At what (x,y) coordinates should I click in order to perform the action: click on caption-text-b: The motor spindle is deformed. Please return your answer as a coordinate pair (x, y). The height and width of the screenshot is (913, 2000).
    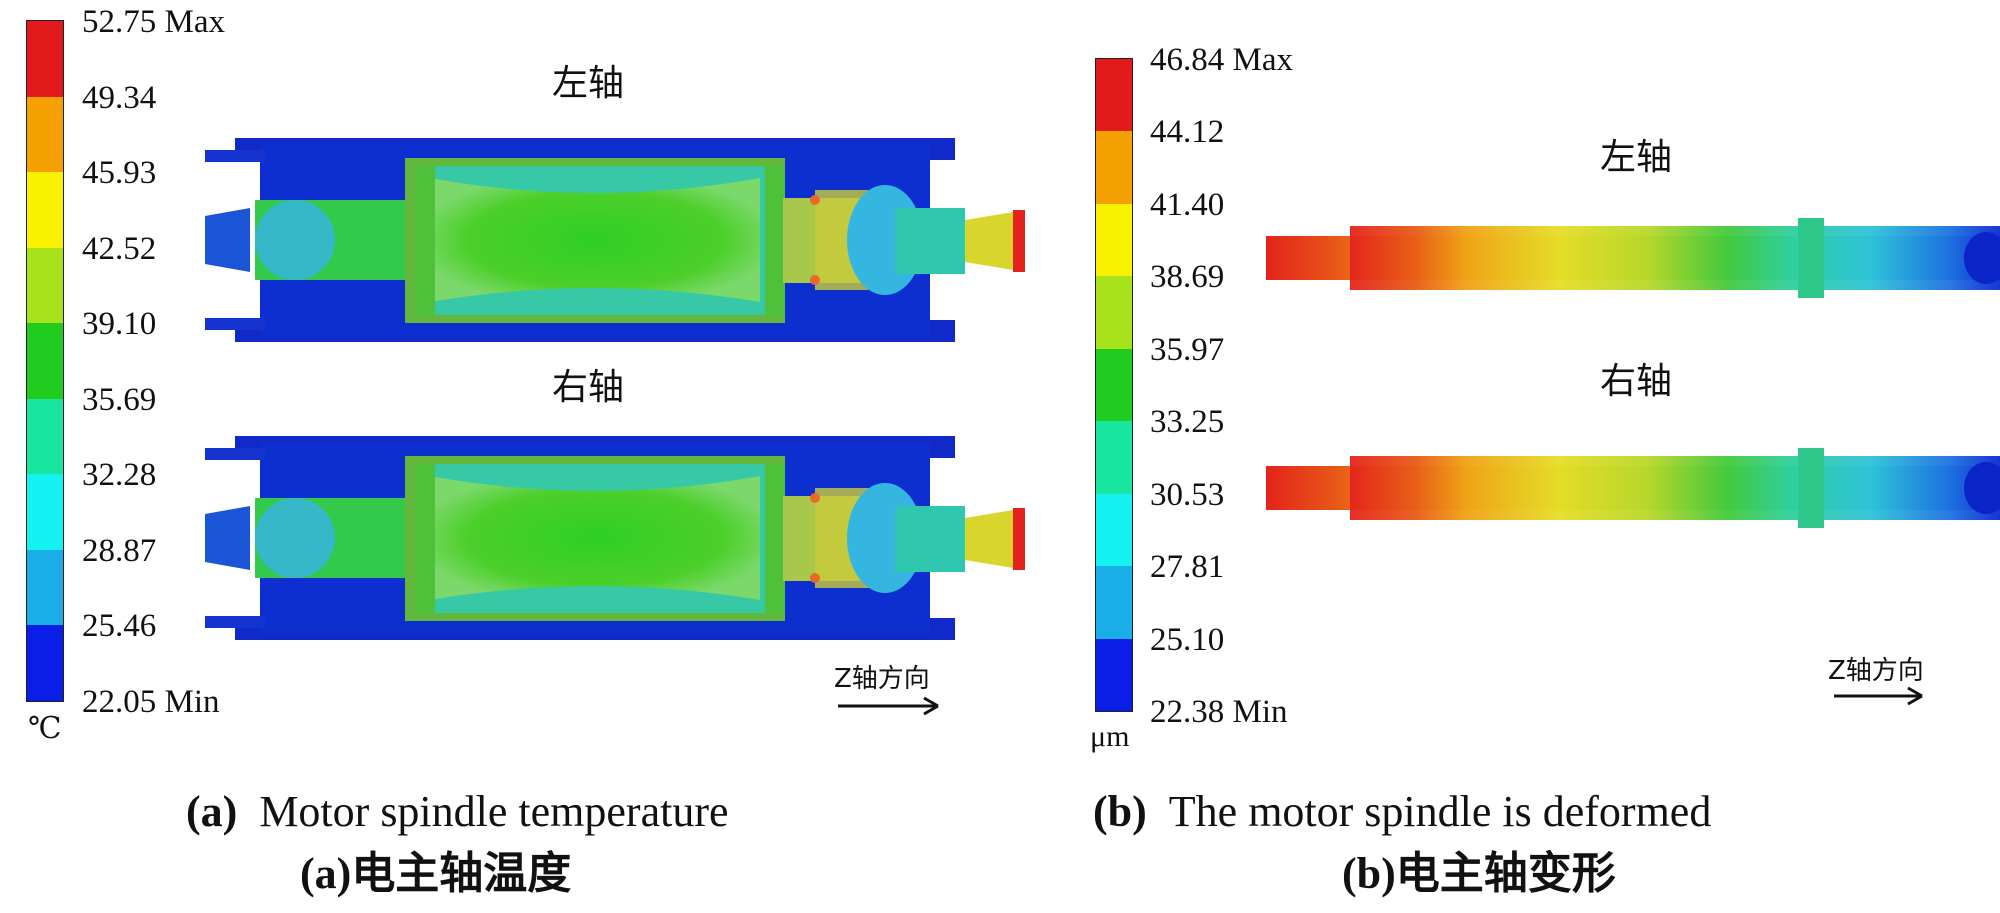
    Looking at the image, I should click on (1440, 811).